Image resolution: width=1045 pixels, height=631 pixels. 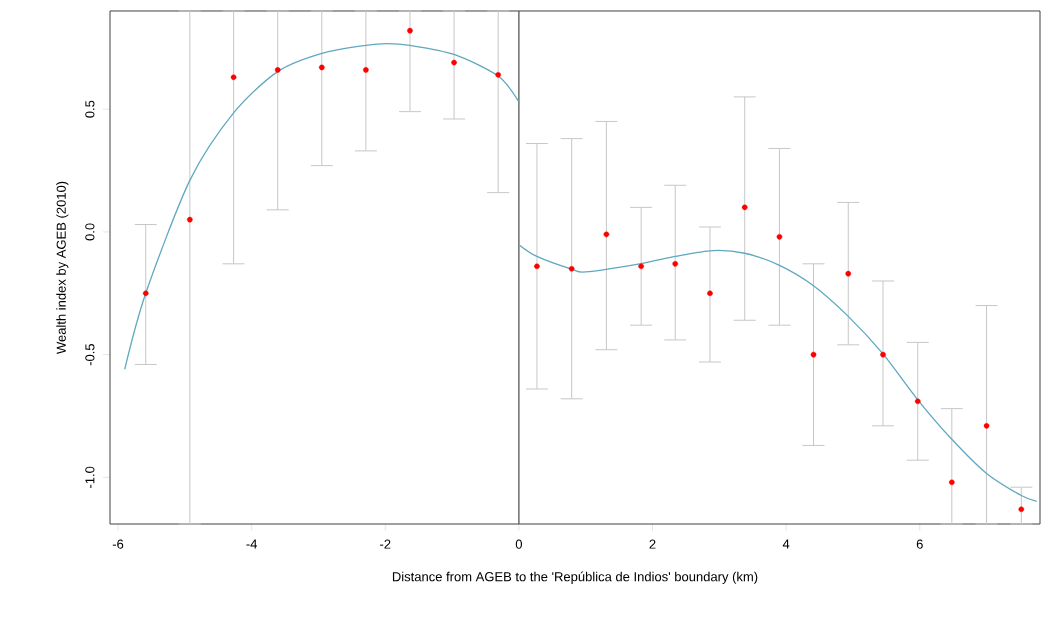 I want to click on y-tick-label: -0.5, so click(x=90, y=354).